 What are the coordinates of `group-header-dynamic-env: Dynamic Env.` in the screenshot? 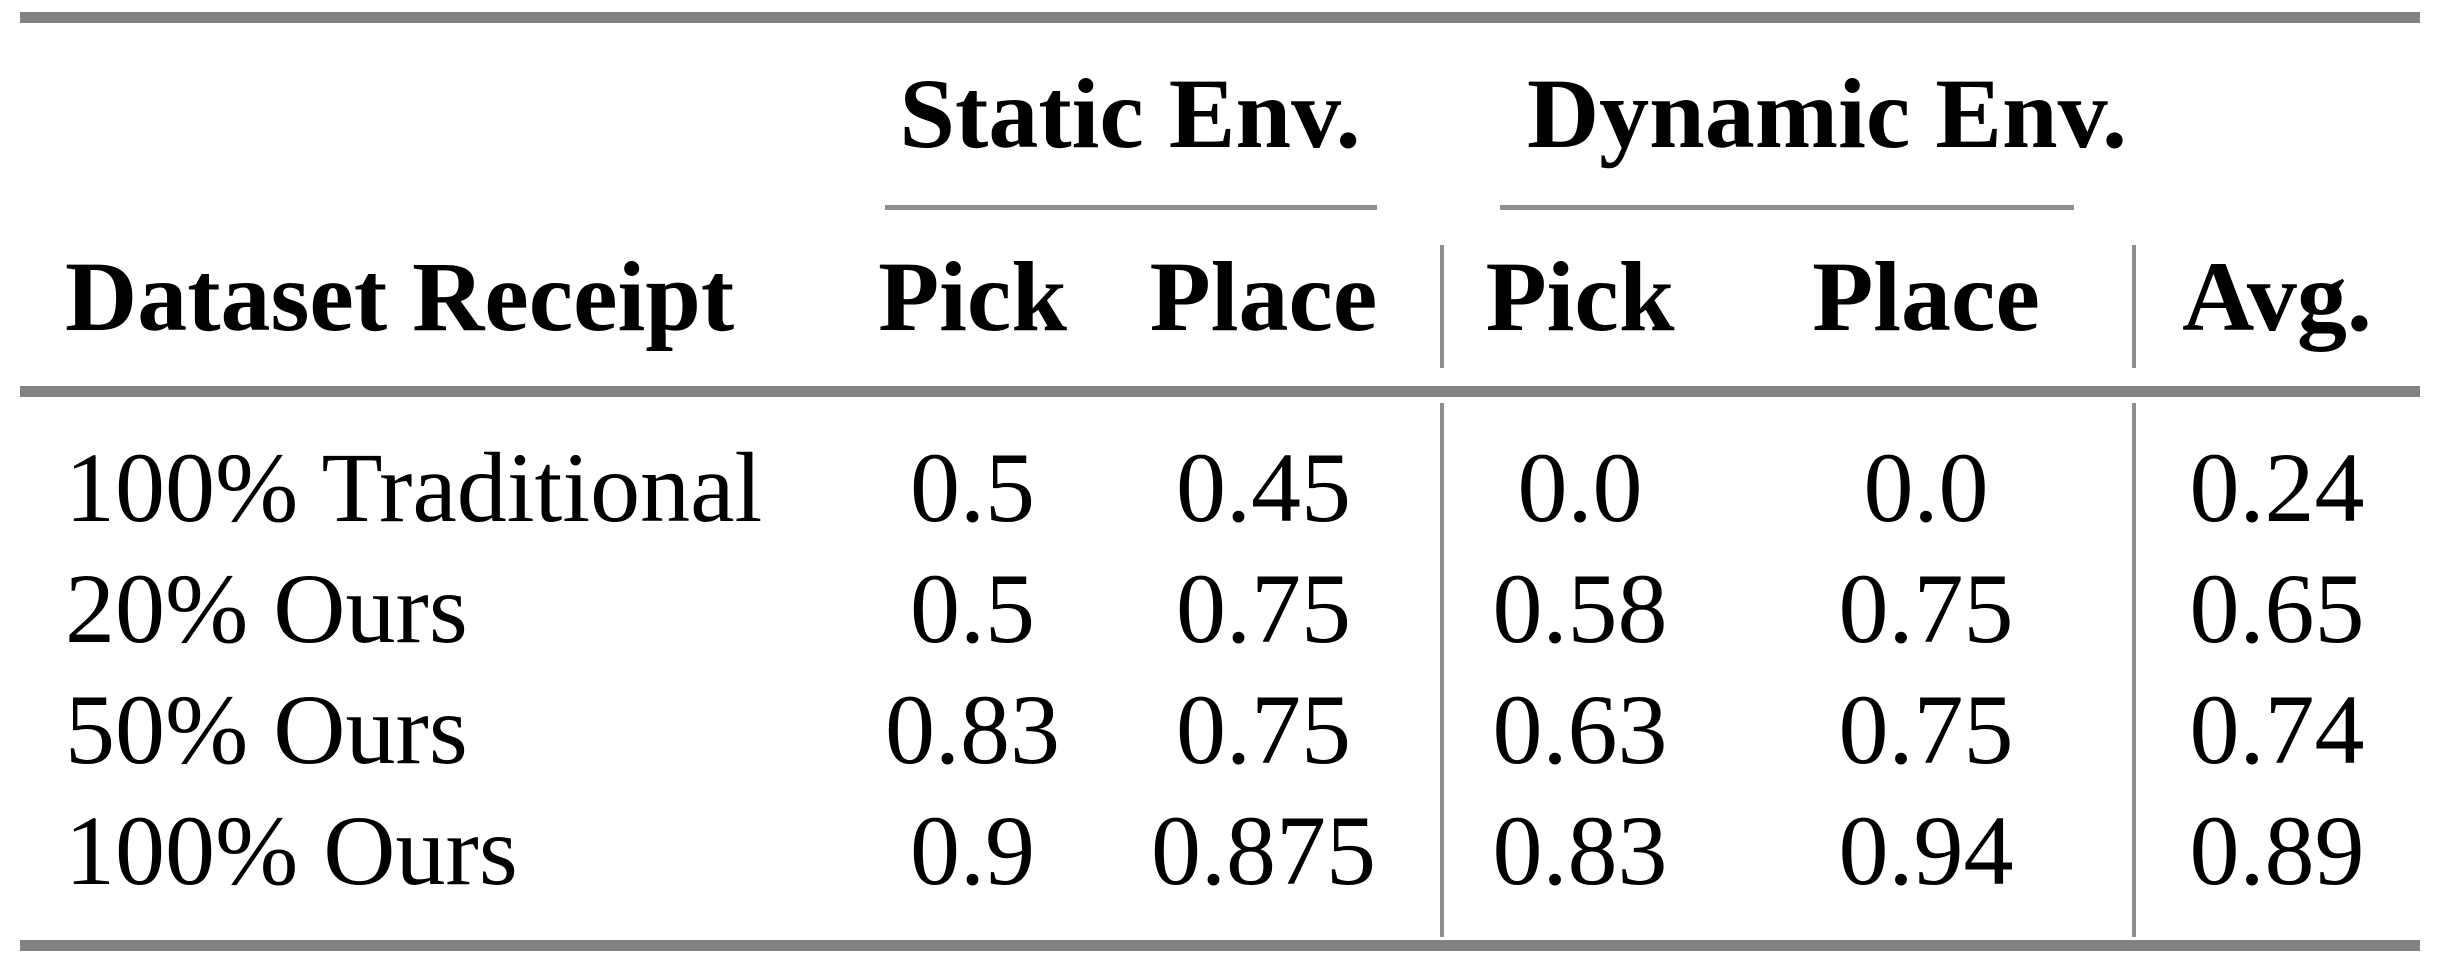 It's located at (1788, 127).